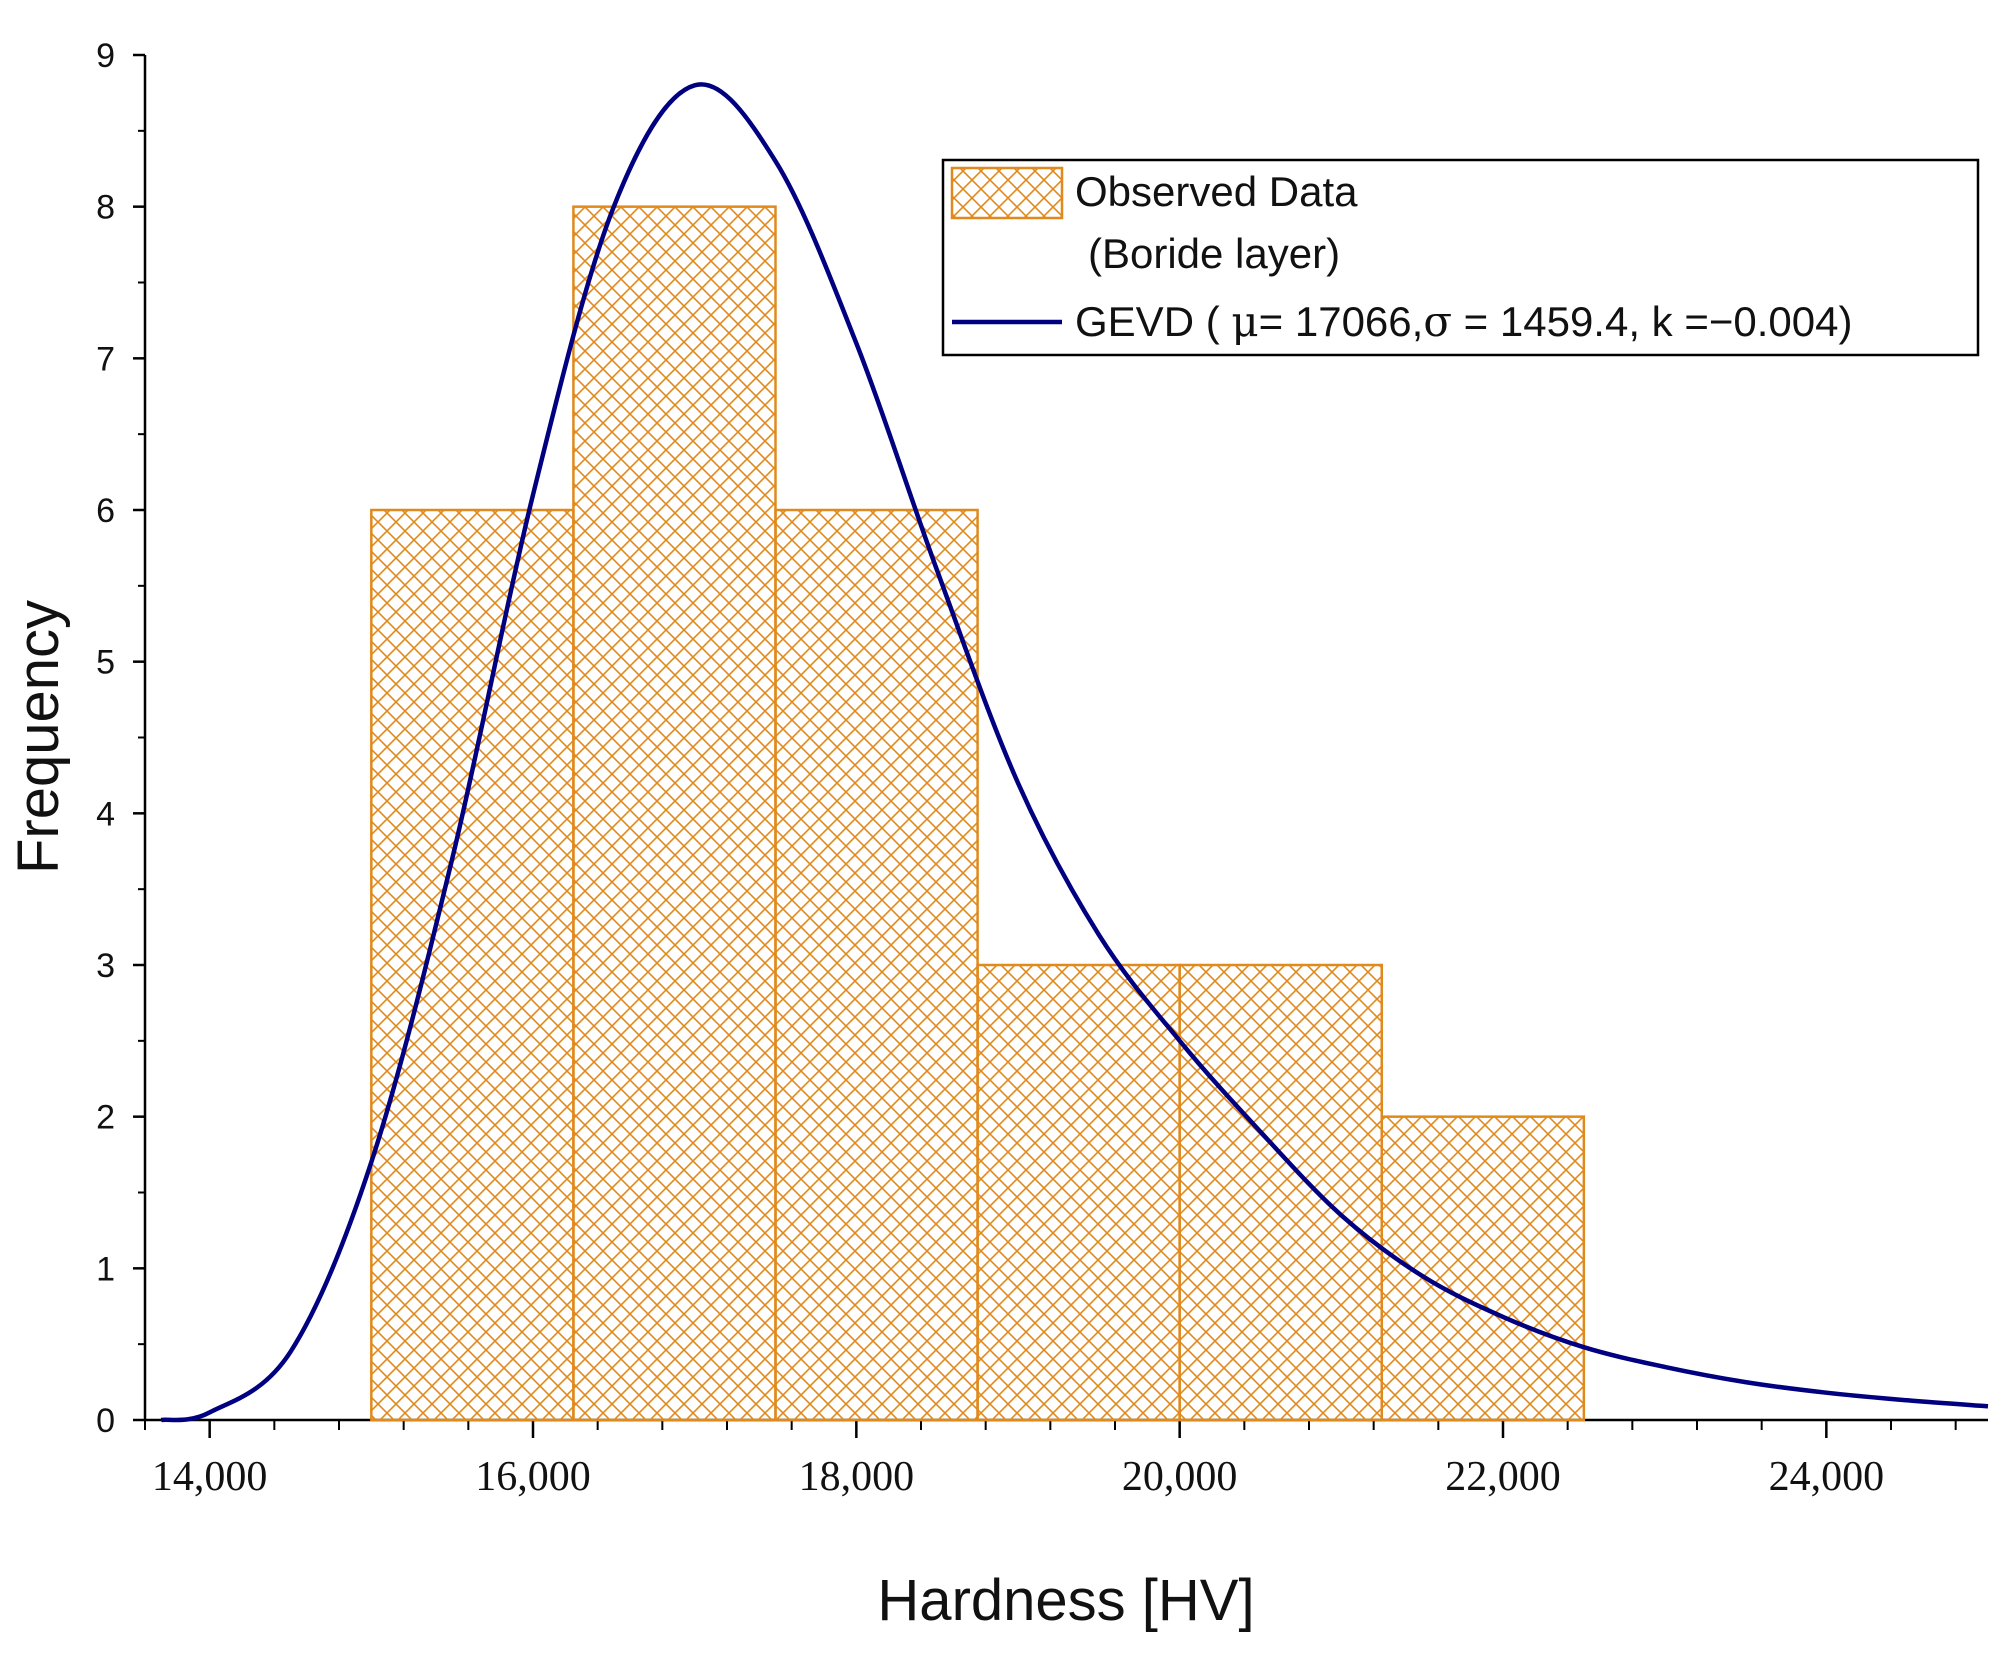 This screenshot has height=1654, width=2008. Describe the element at coordinates (1244, 321) in the screenshot. I see `mu-symbol: μ` at that location.